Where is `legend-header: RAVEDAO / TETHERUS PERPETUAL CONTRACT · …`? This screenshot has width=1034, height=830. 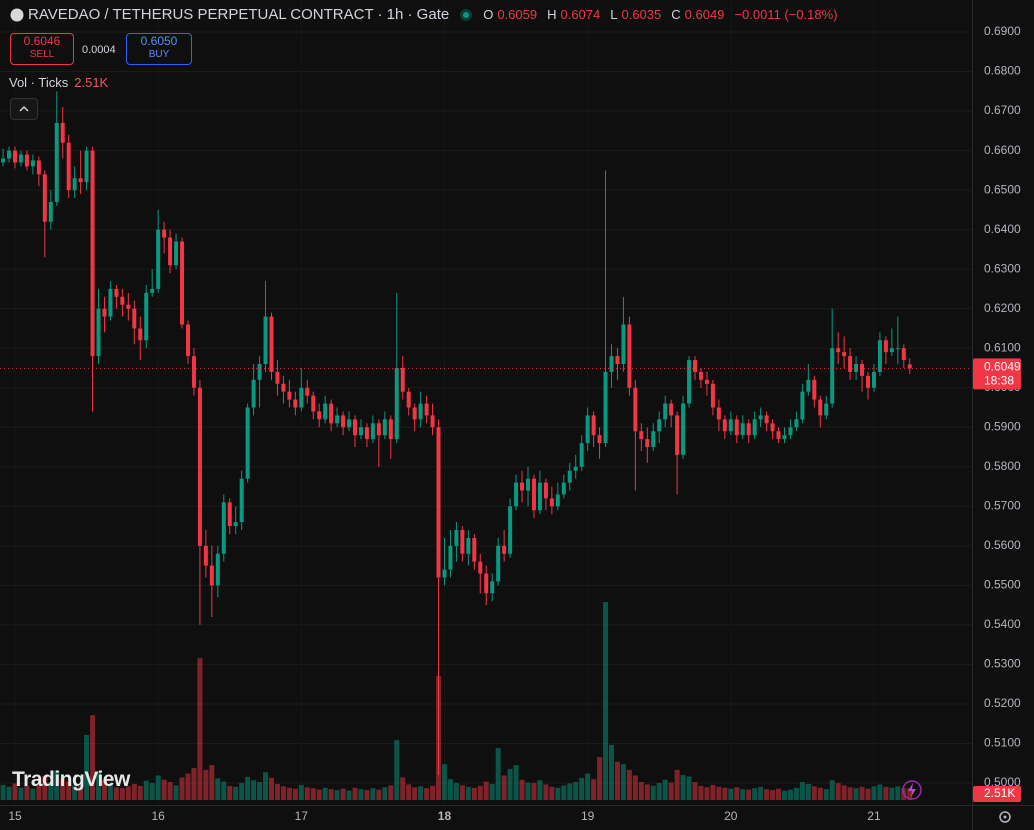 legend-header: RAVEDAO / TETHERUS PERPETUAL CONTRACT · … is located at coordinates (424, 14).